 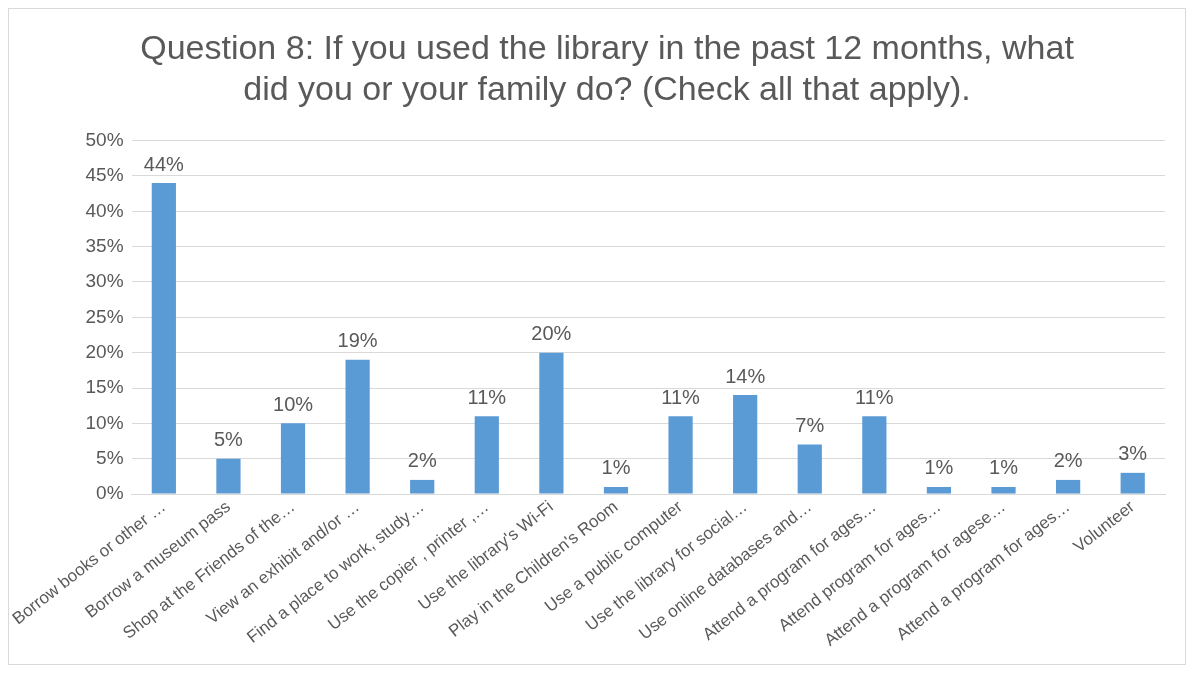 I want to click on y-tick-label: 50%, so click(x=104, y=139).